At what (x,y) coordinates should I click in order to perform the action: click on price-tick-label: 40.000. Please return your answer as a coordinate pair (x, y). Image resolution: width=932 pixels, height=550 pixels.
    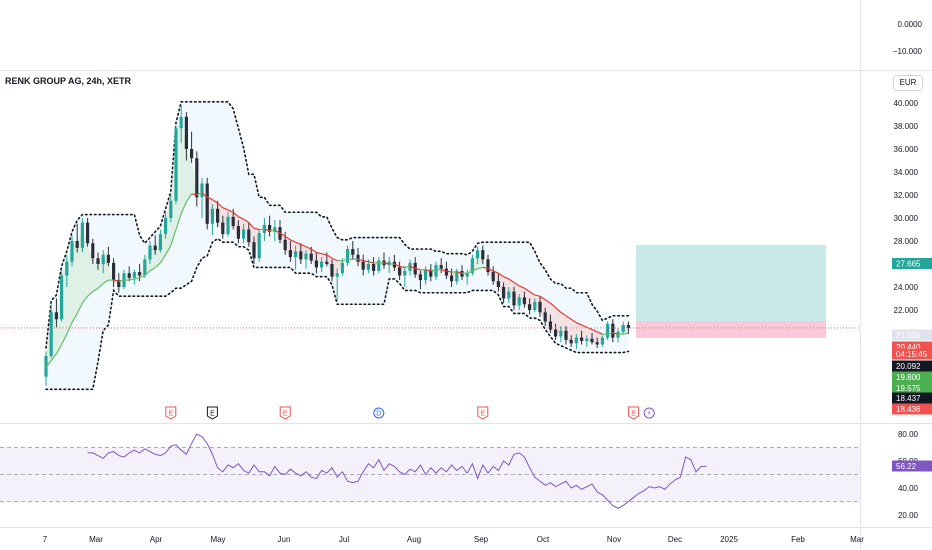
    Looking at the image, I should click on (906, 103).